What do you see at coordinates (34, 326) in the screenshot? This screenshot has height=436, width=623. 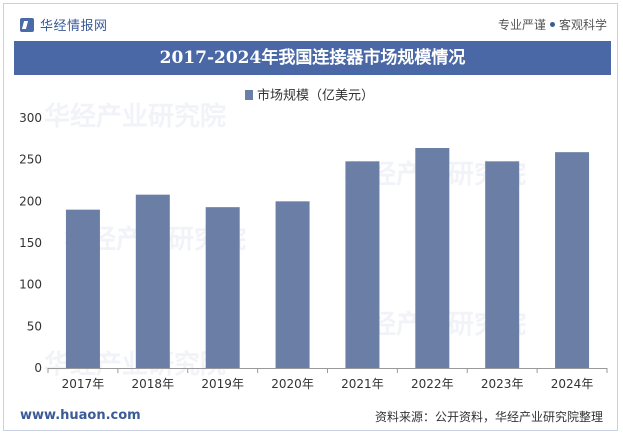 I see `y-tick-label: 50` at bounding box center [34, 326].